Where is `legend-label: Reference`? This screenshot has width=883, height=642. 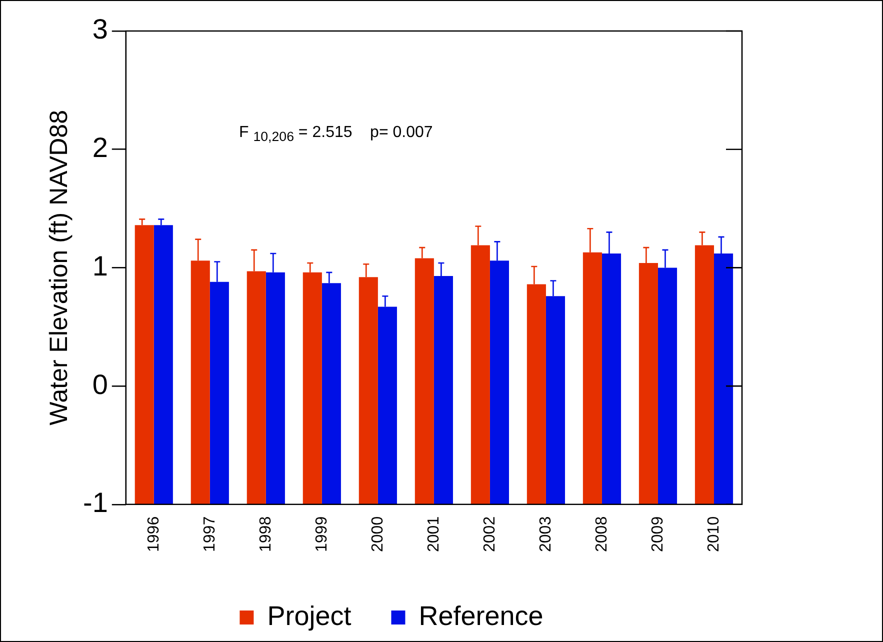
legend-label: Reference is located at coordinates (481, 615).